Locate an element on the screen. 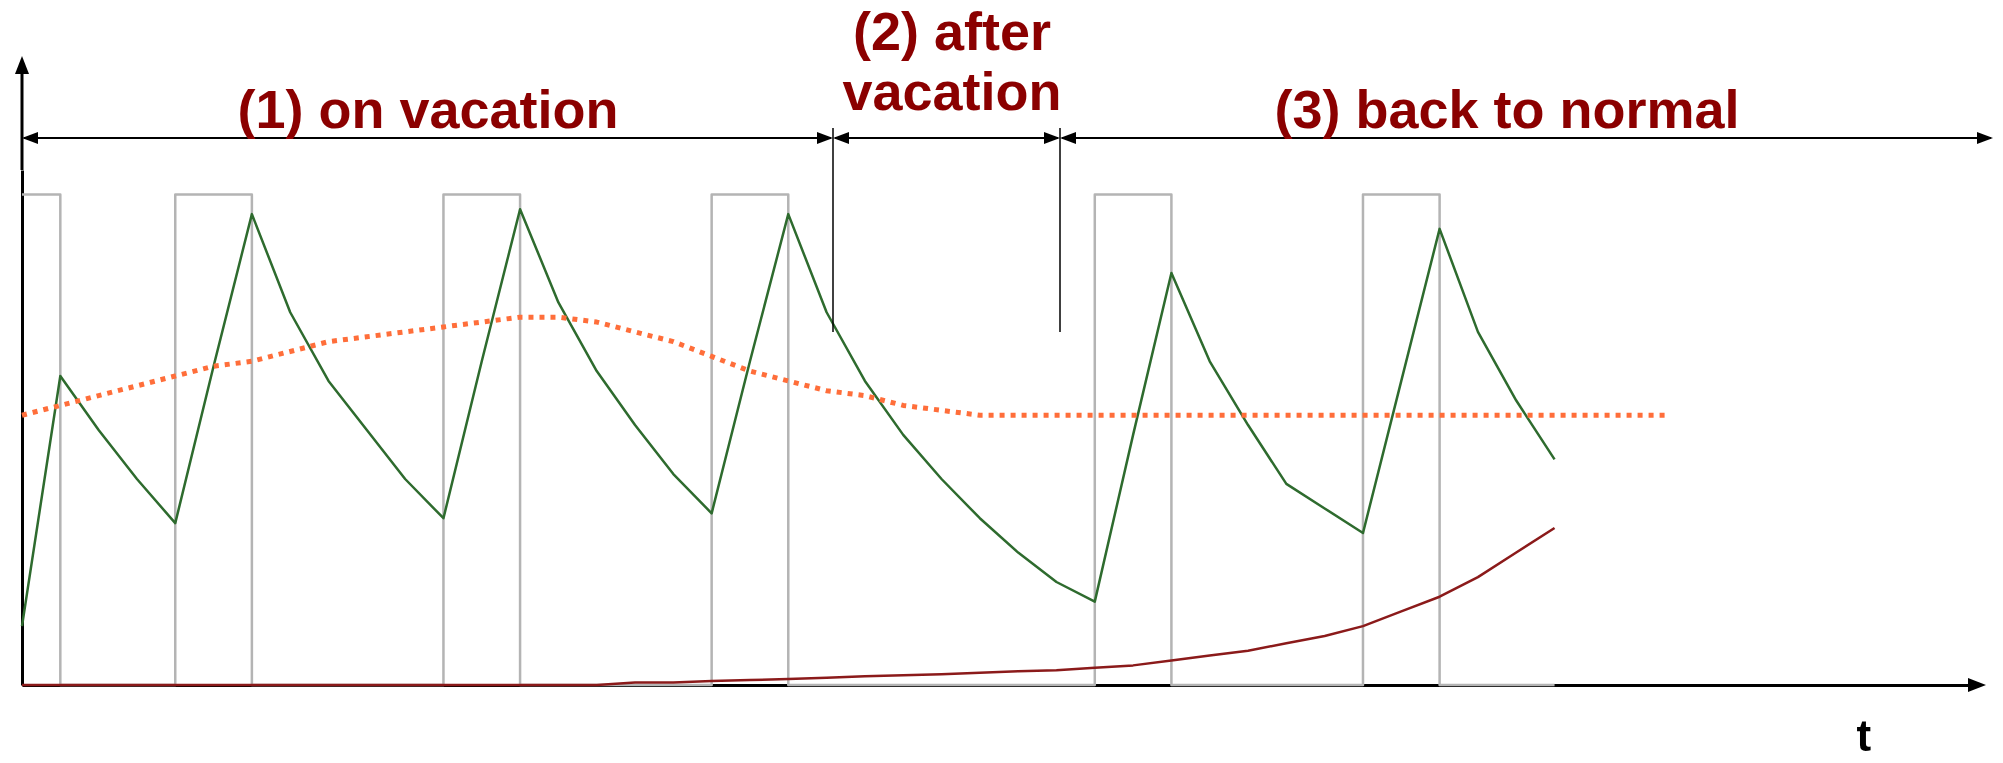 The height and width of the screenshot is (763, 2003). text: (1) on vacation is located at coordinates (428, 109).